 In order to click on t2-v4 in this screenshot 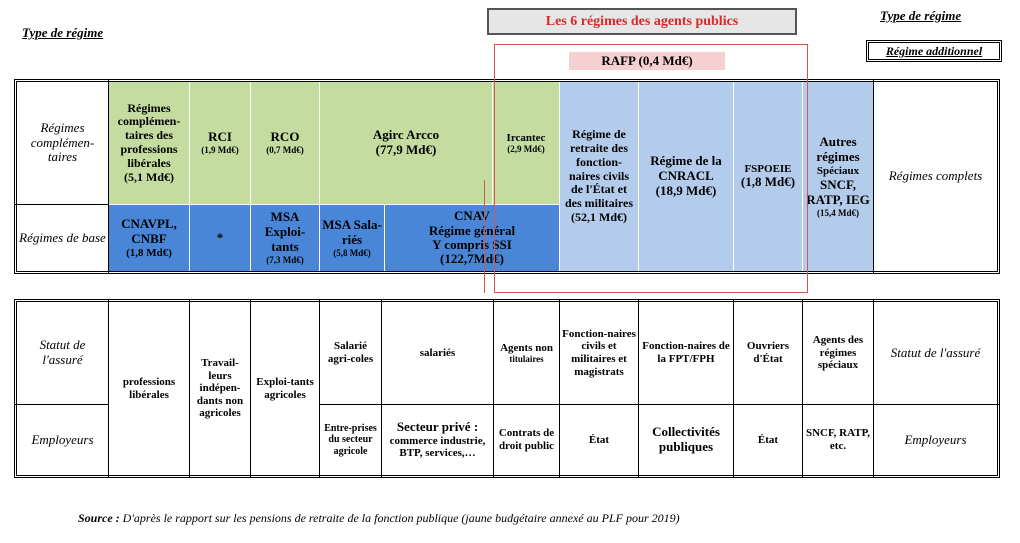, I will do `click(319, 388)`.